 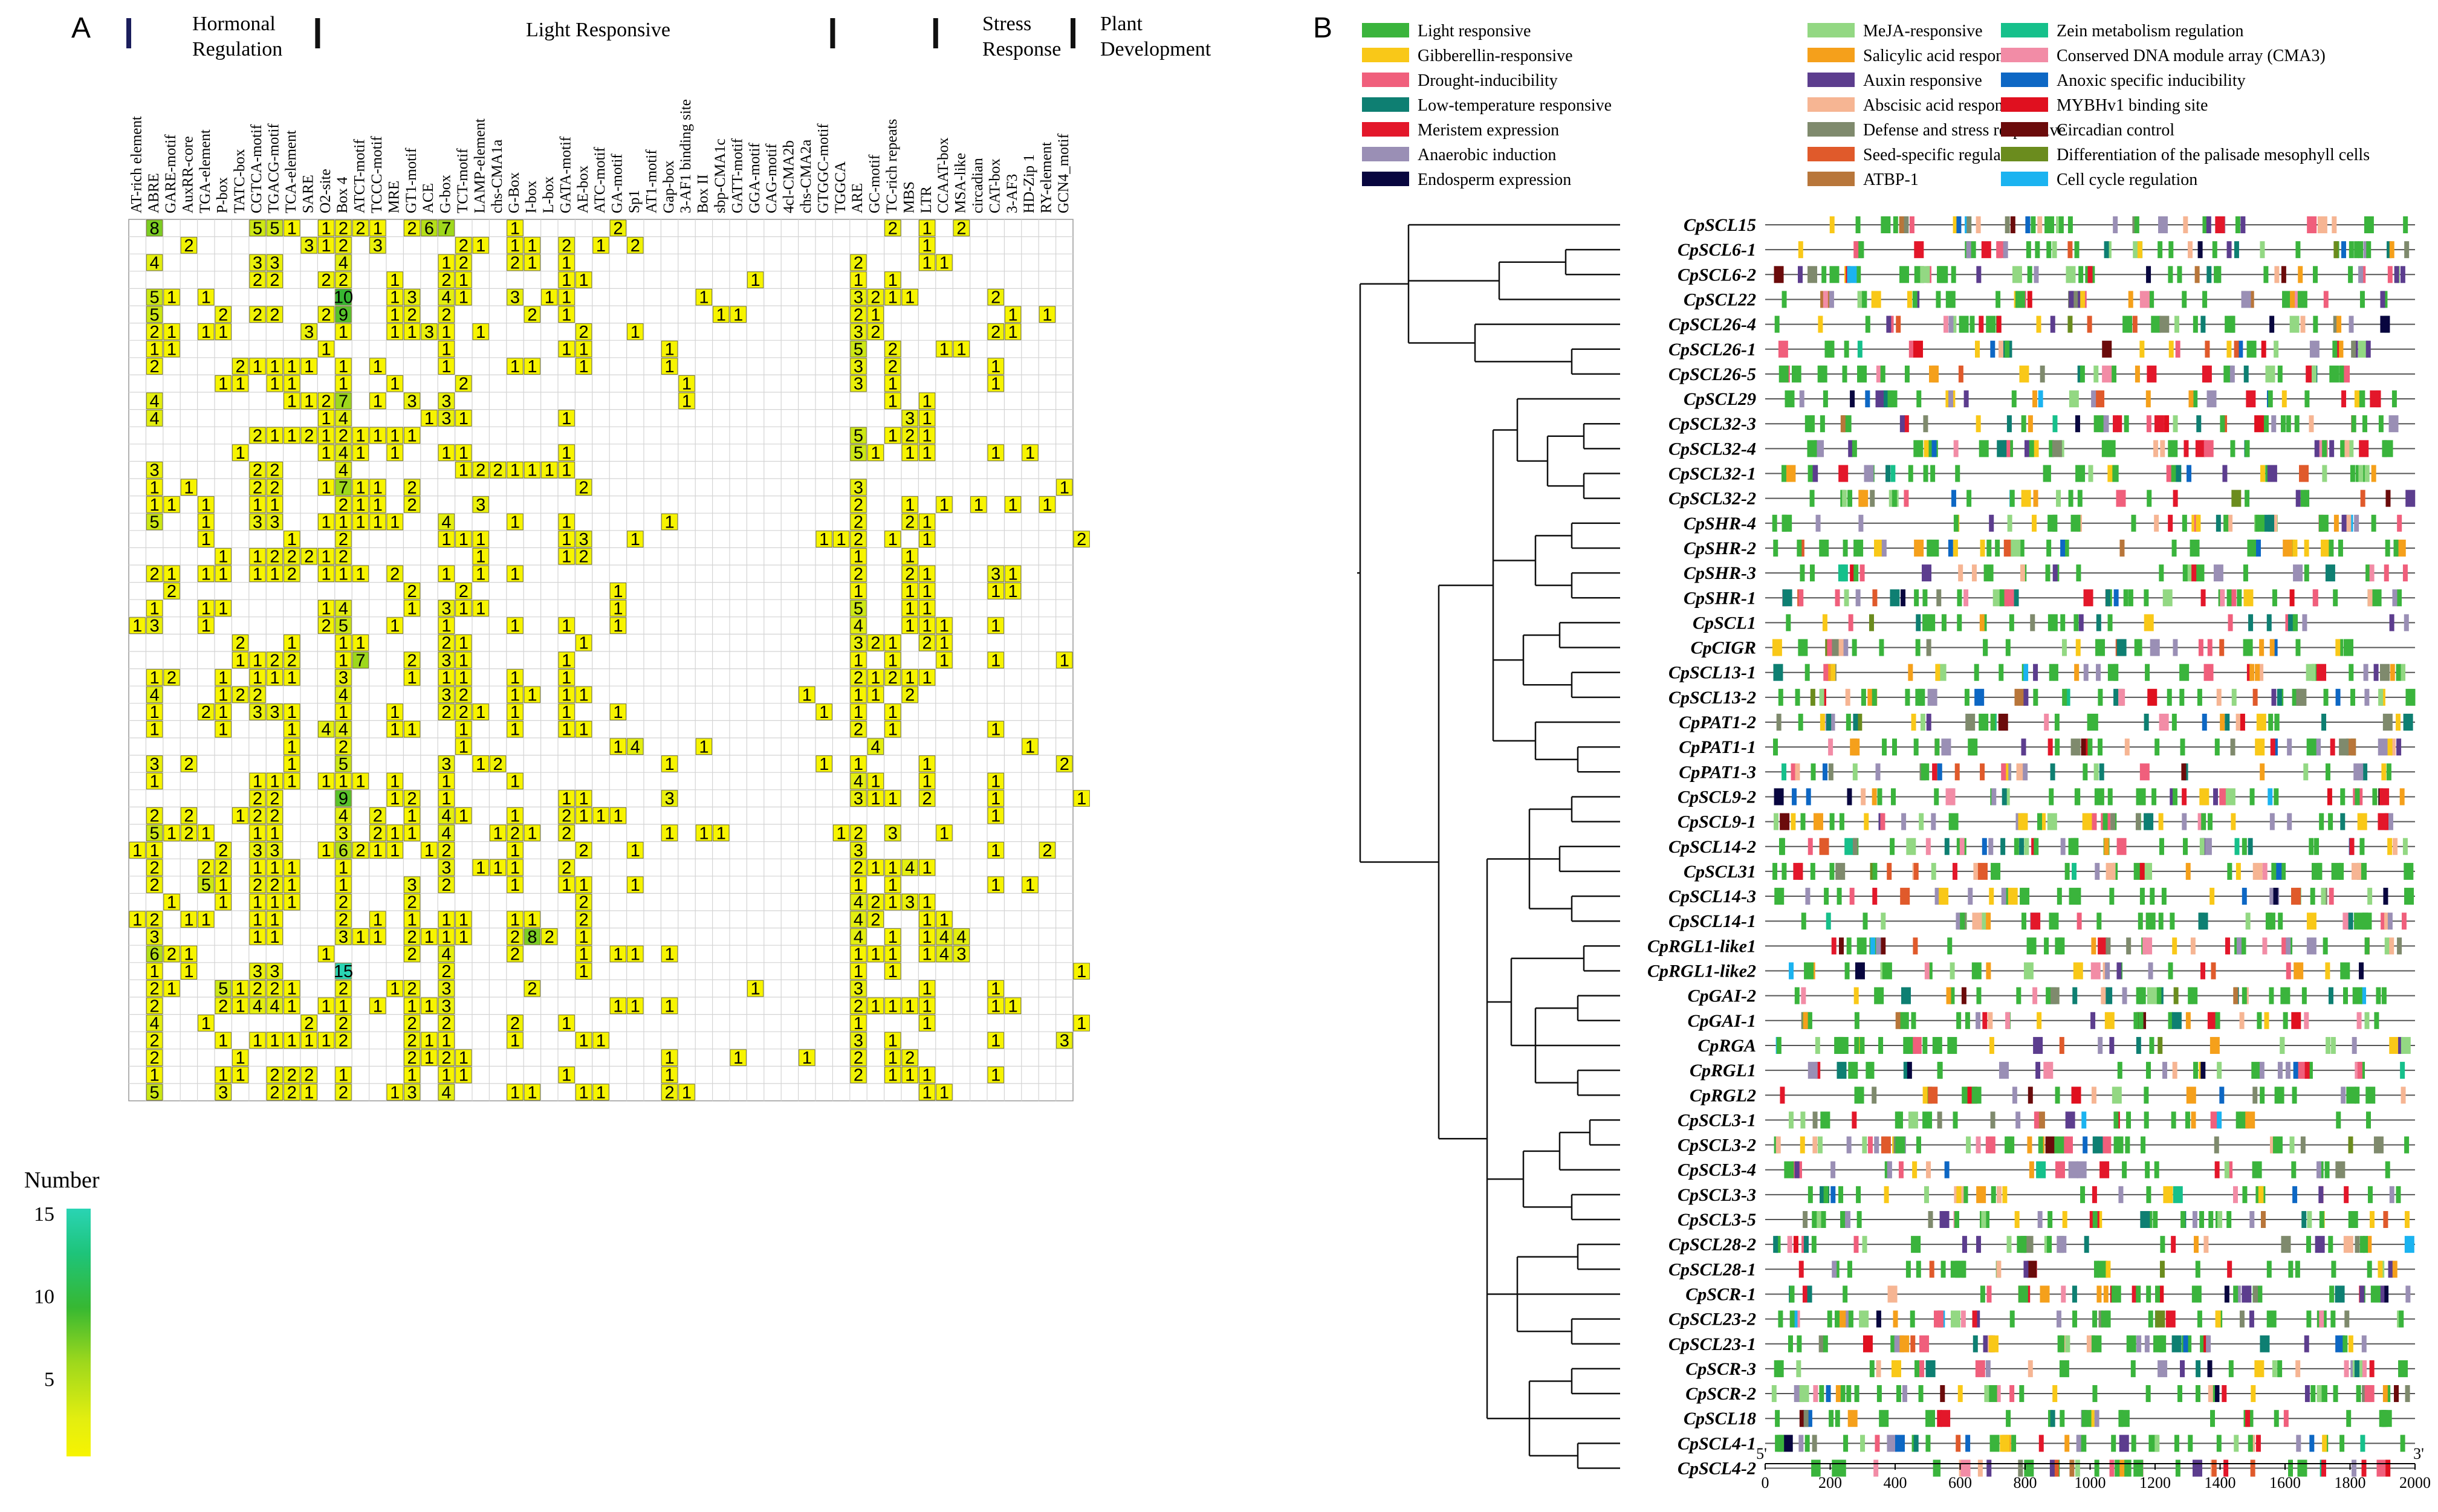 I want to click on group-label-stress-line1: Stress, so click(x=1007, y=24).